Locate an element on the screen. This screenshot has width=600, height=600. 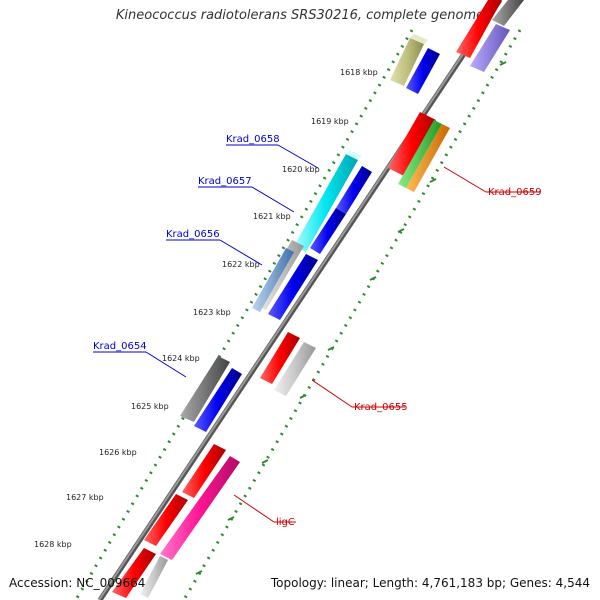
kbp-label-1623: 1623 kbp is located at coordinates (212, 312).